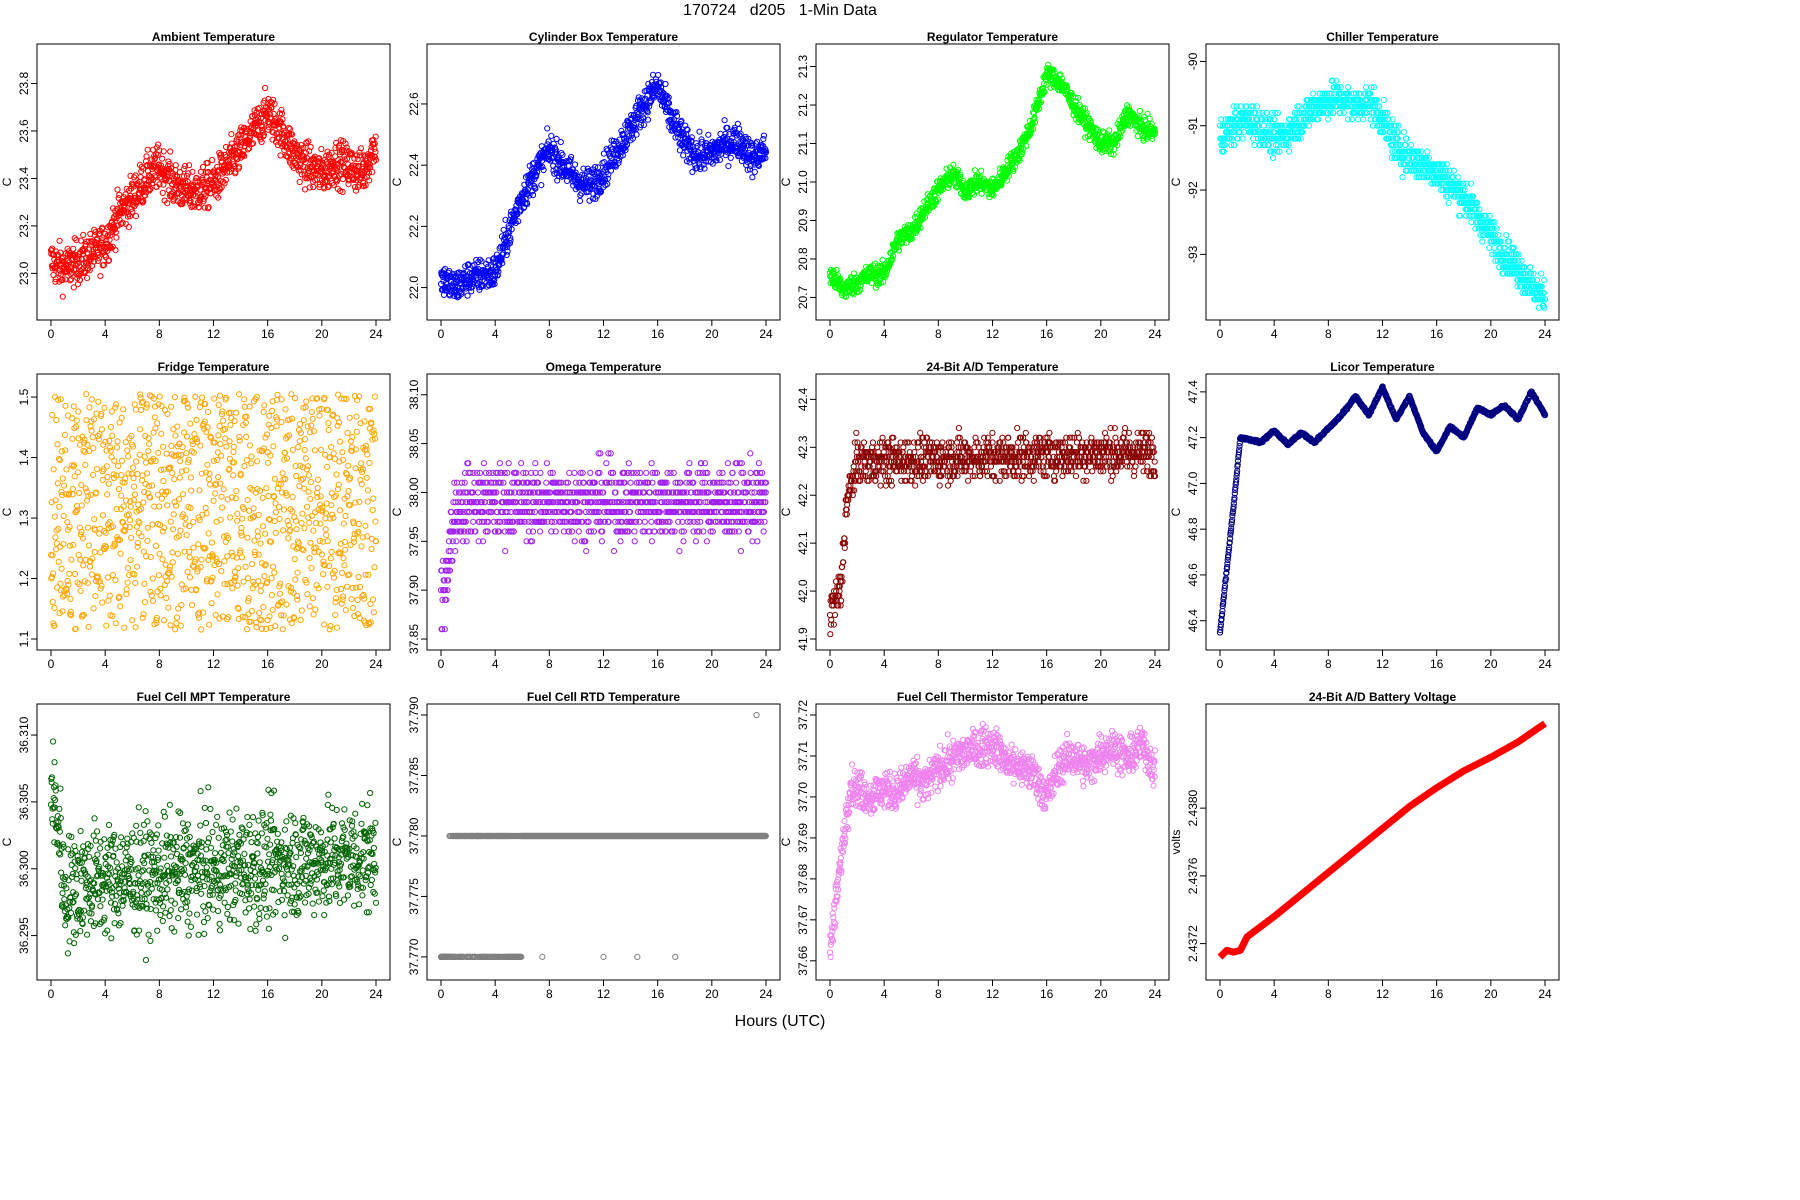 This screenshot has height=1200, width=1800. I want to click on x-tick-label: 8, so click(1328, 334).